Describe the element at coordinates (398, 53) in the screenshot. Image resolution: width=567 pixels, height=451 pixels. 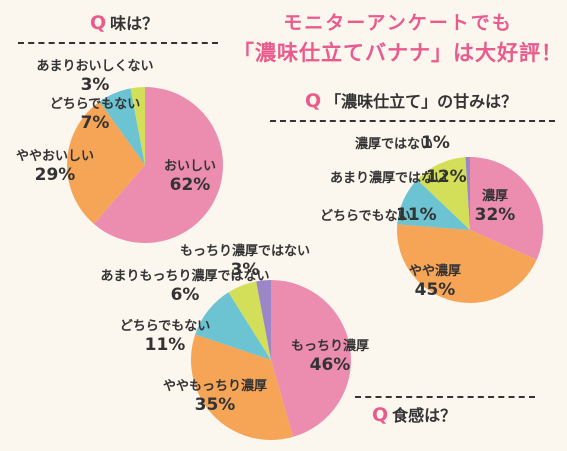
I see `headline-line2: 「濃味仕立てバナナ」は大好評！` at that location.